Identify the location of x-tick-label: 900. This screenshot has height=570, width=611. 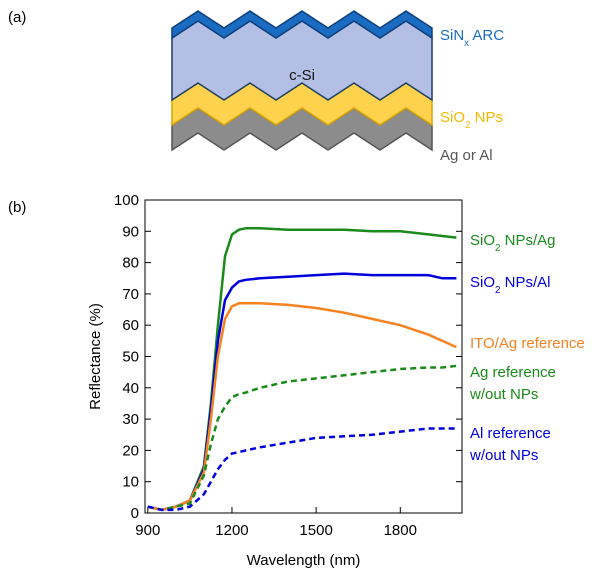
(147, 530).